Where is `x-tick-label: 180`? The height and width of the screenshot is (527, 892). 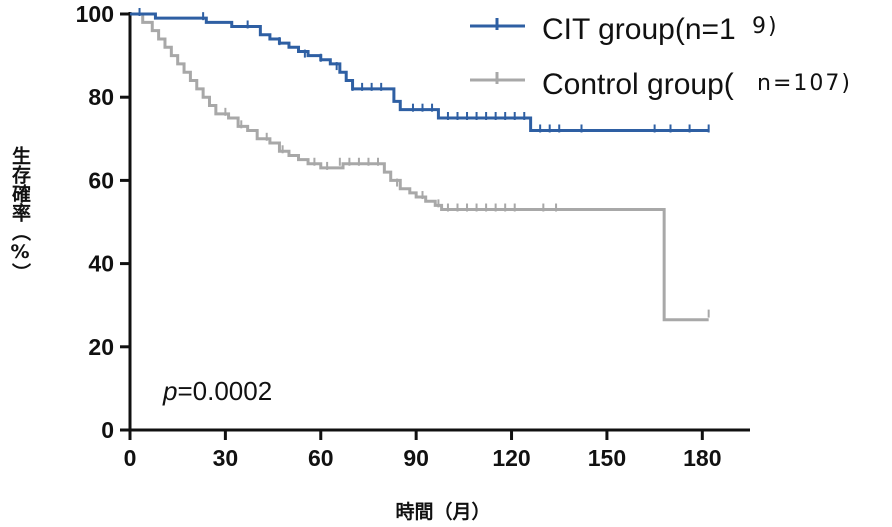
x-tick-label: 180 is located at coordinates (702, 458).